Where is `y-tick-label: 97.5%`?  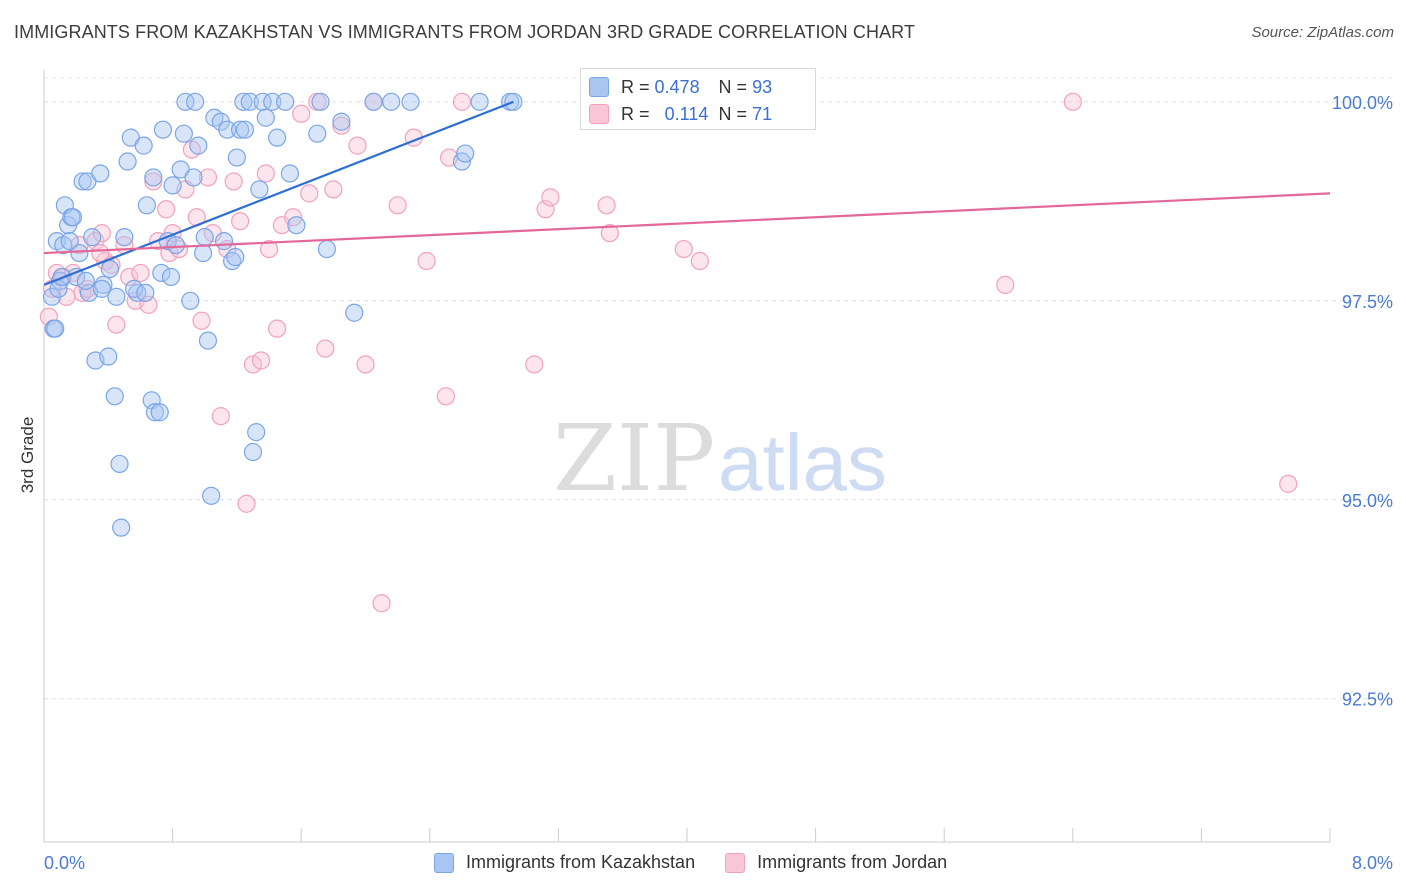
y-tick-label: 97.5% is located at coordinates (1367, 302).